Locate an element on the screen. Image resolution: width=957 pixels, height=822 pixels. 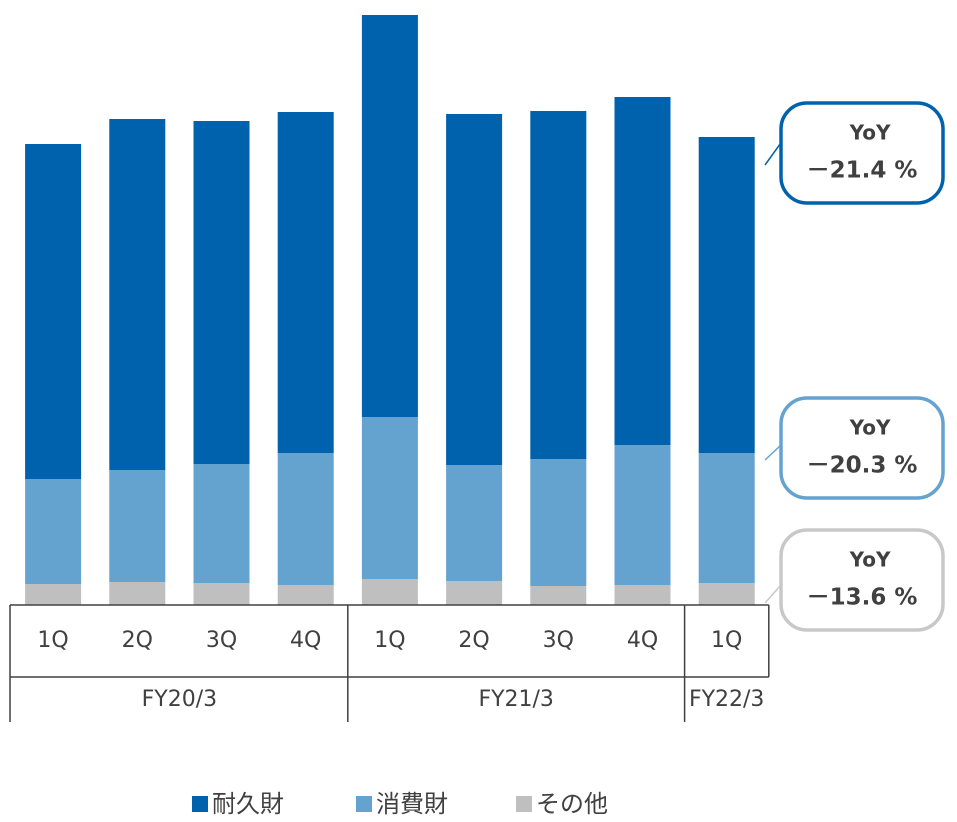
group-label: FY20/3 is located at coordinates (180, 699).